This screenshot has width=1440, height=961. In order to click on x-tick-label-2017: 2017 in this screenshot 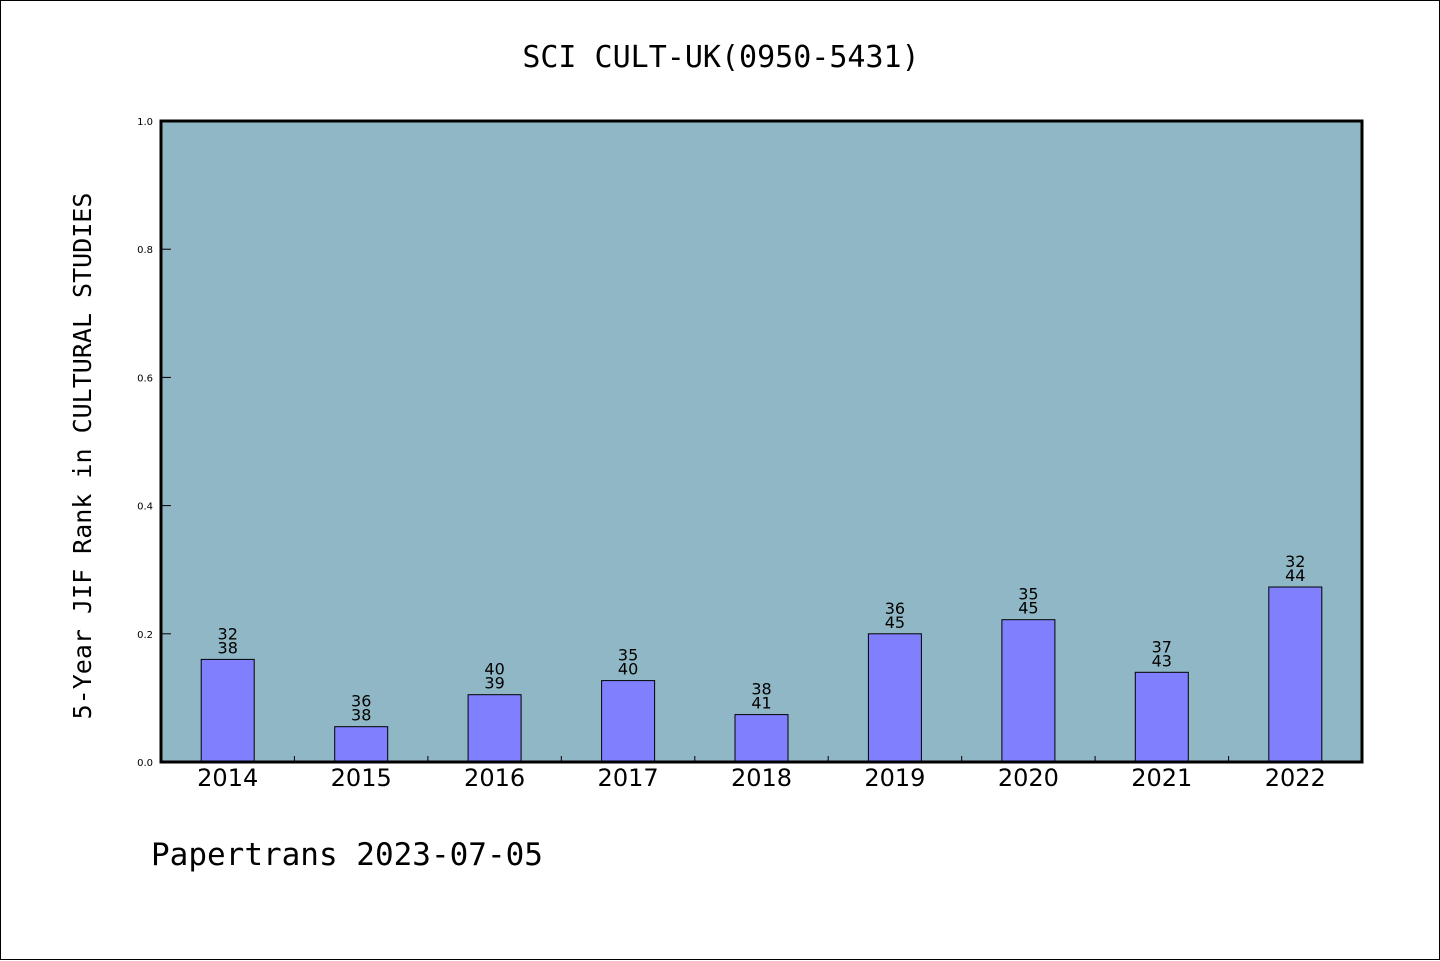, I will do `click(628, 778)`.